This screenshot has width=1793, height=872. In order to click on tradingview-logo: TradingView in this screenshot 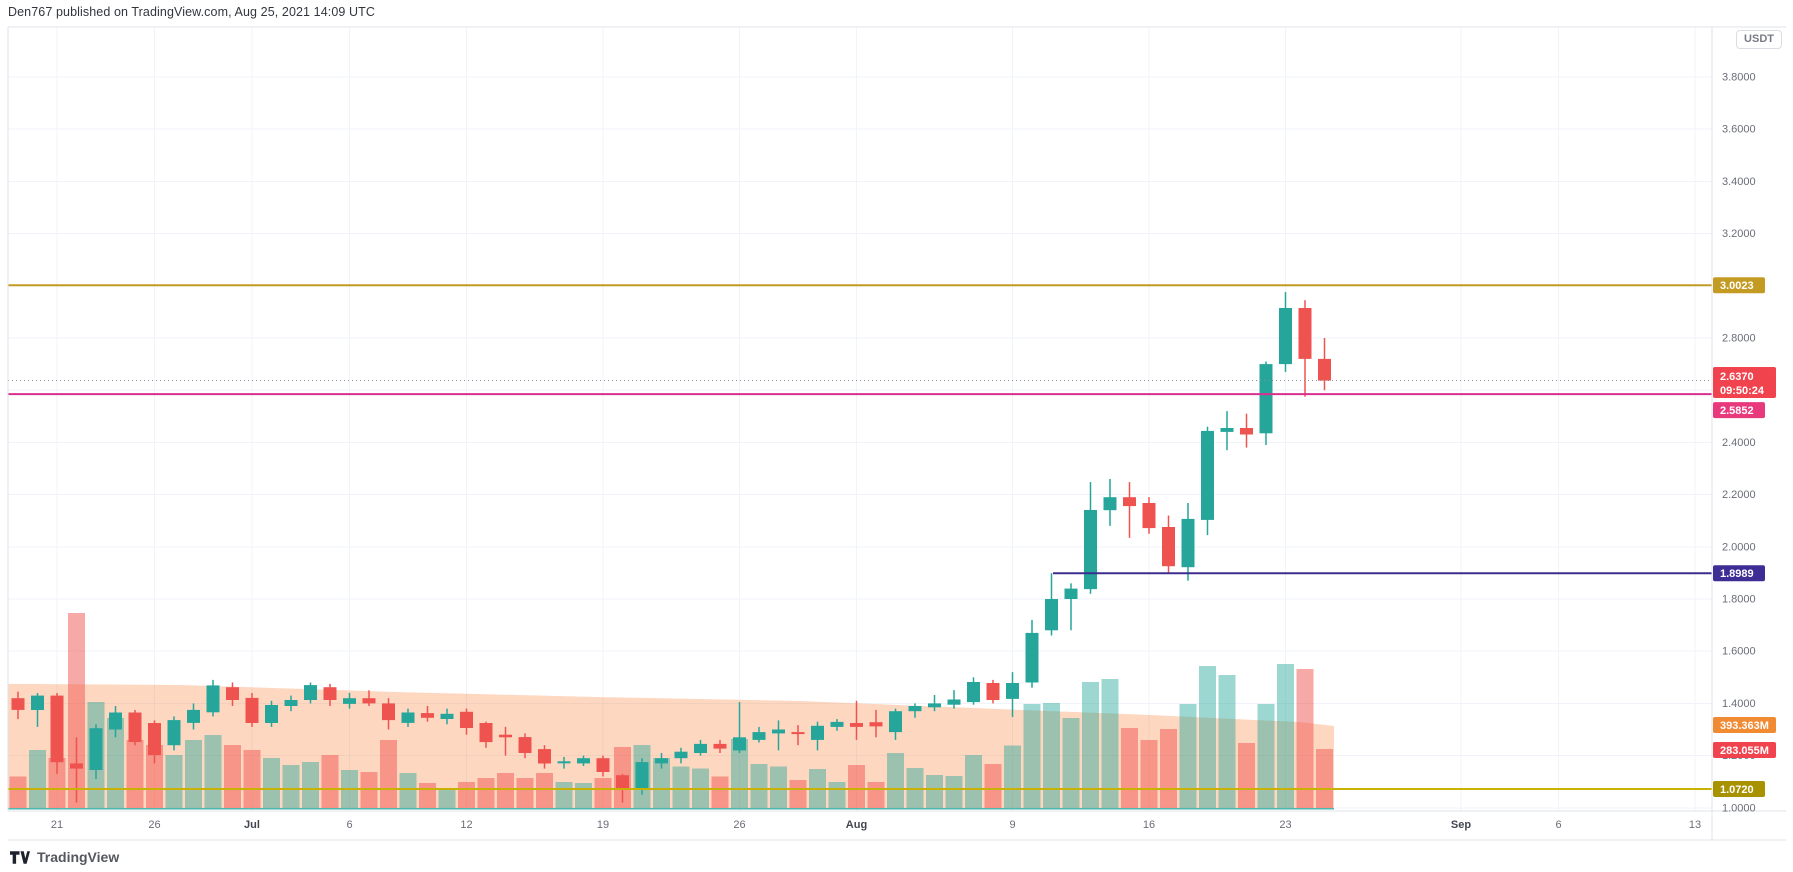, I will do `click(64, 857)`.